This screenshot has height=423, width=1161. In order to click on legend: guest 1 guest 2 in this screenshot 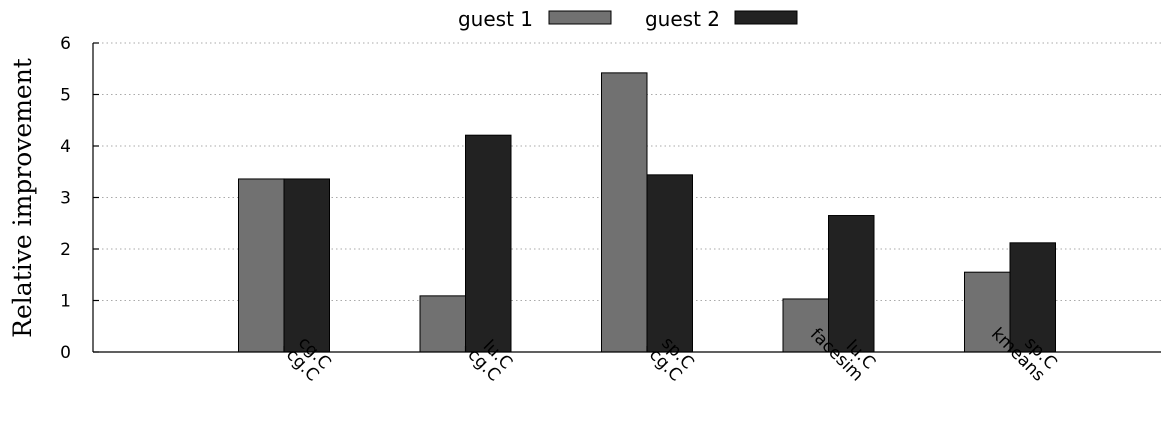, I will do `click(627, 19)`.